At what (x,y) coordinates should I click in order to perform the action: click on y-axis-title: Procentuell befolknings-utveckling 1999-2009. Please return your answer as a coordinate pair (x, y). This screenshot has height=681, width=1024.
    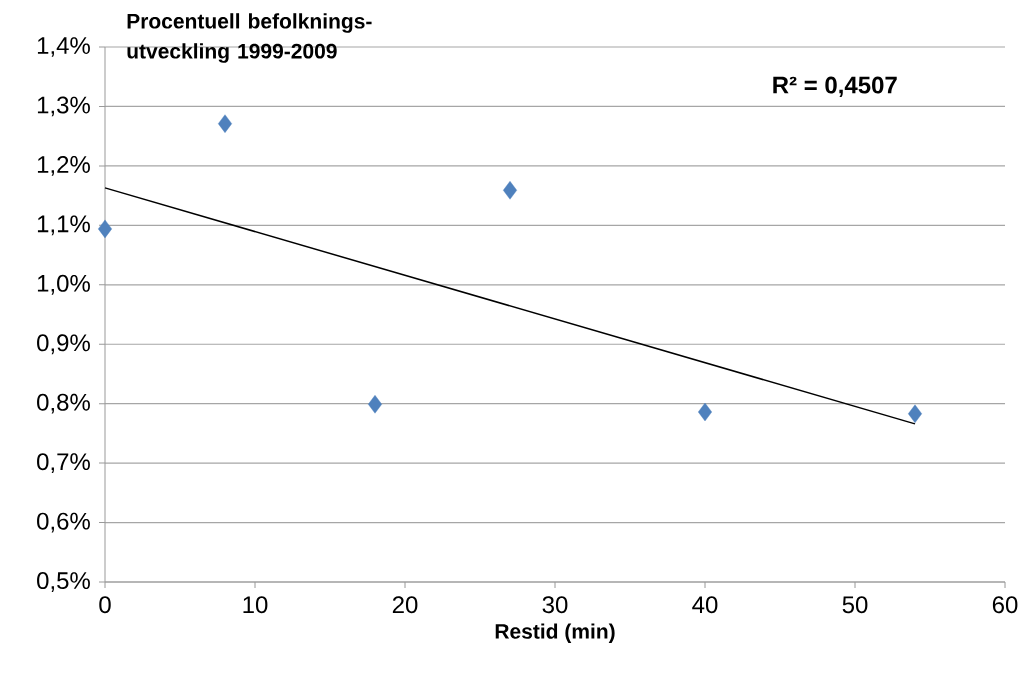
    Looking at the image, I should click on (249, 38).